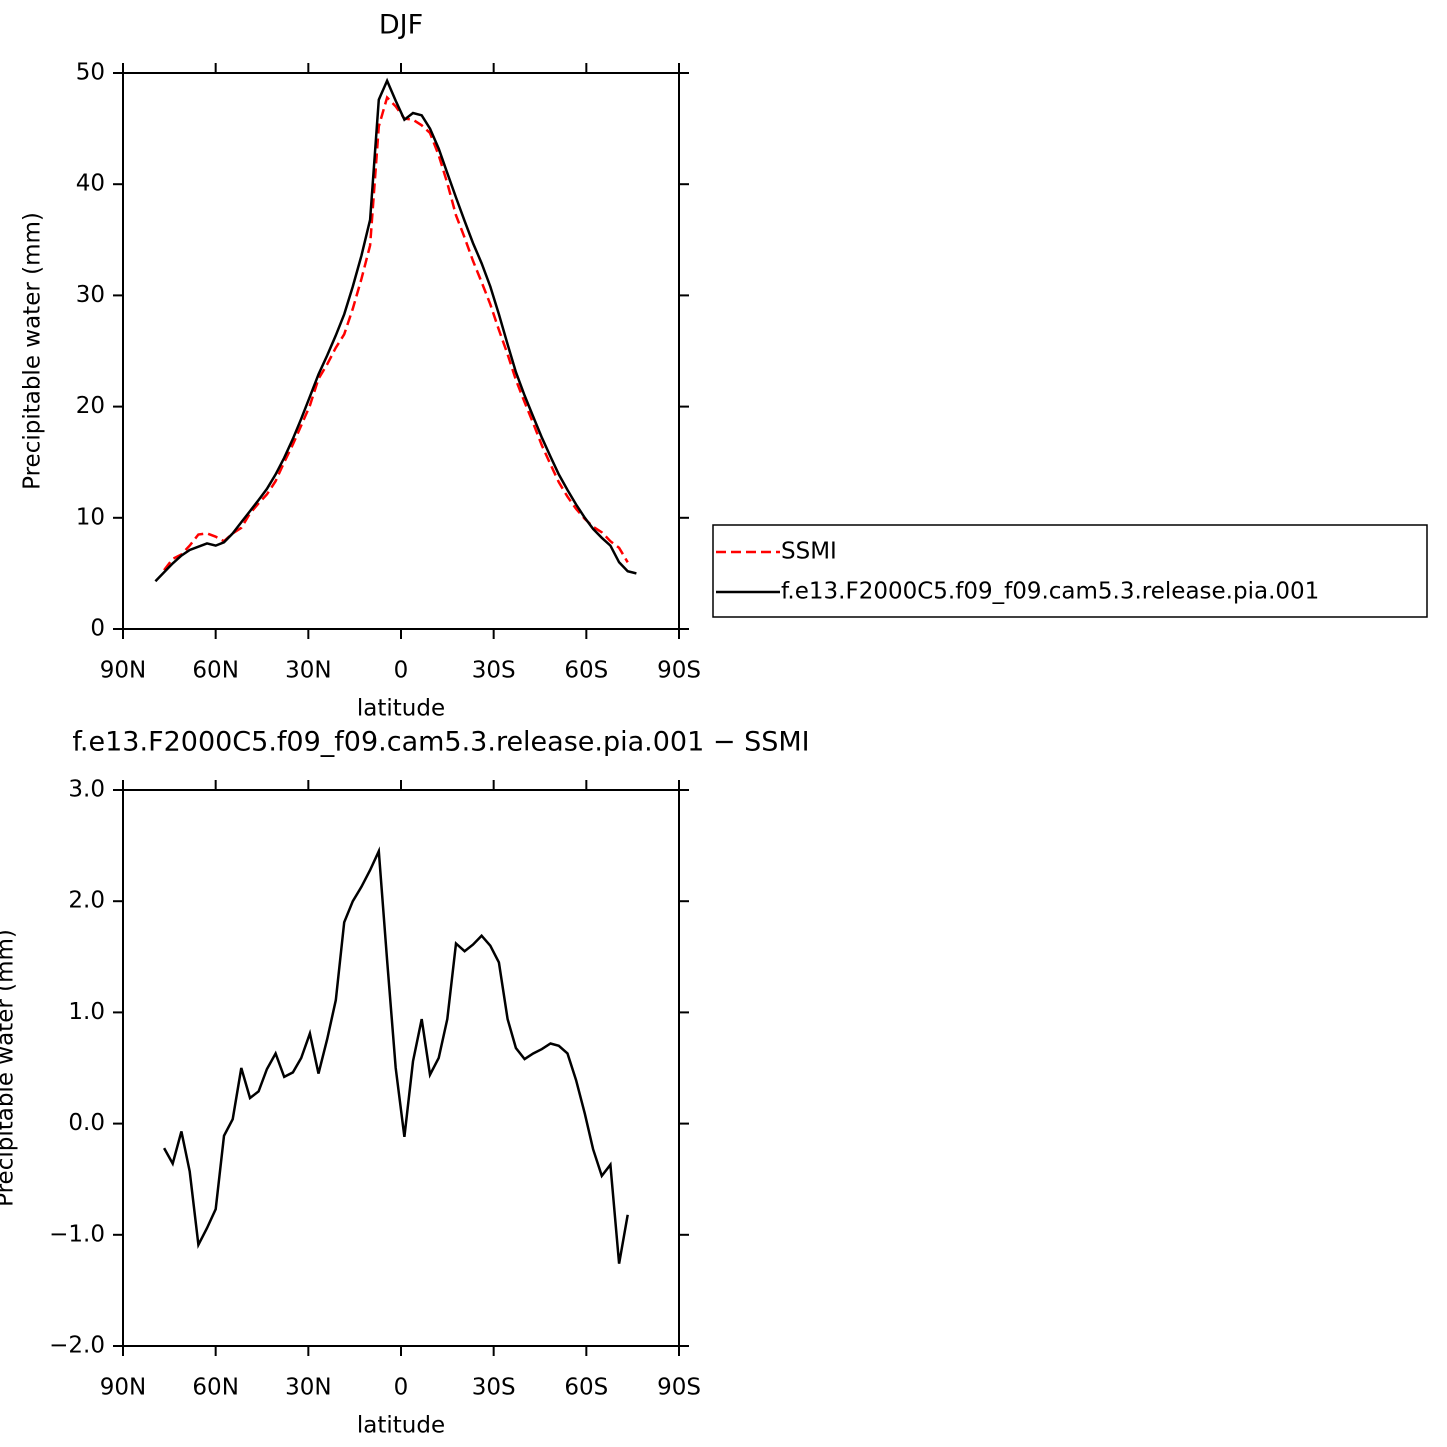  I want to click on y-tick-label: 50, so click(90, 73).